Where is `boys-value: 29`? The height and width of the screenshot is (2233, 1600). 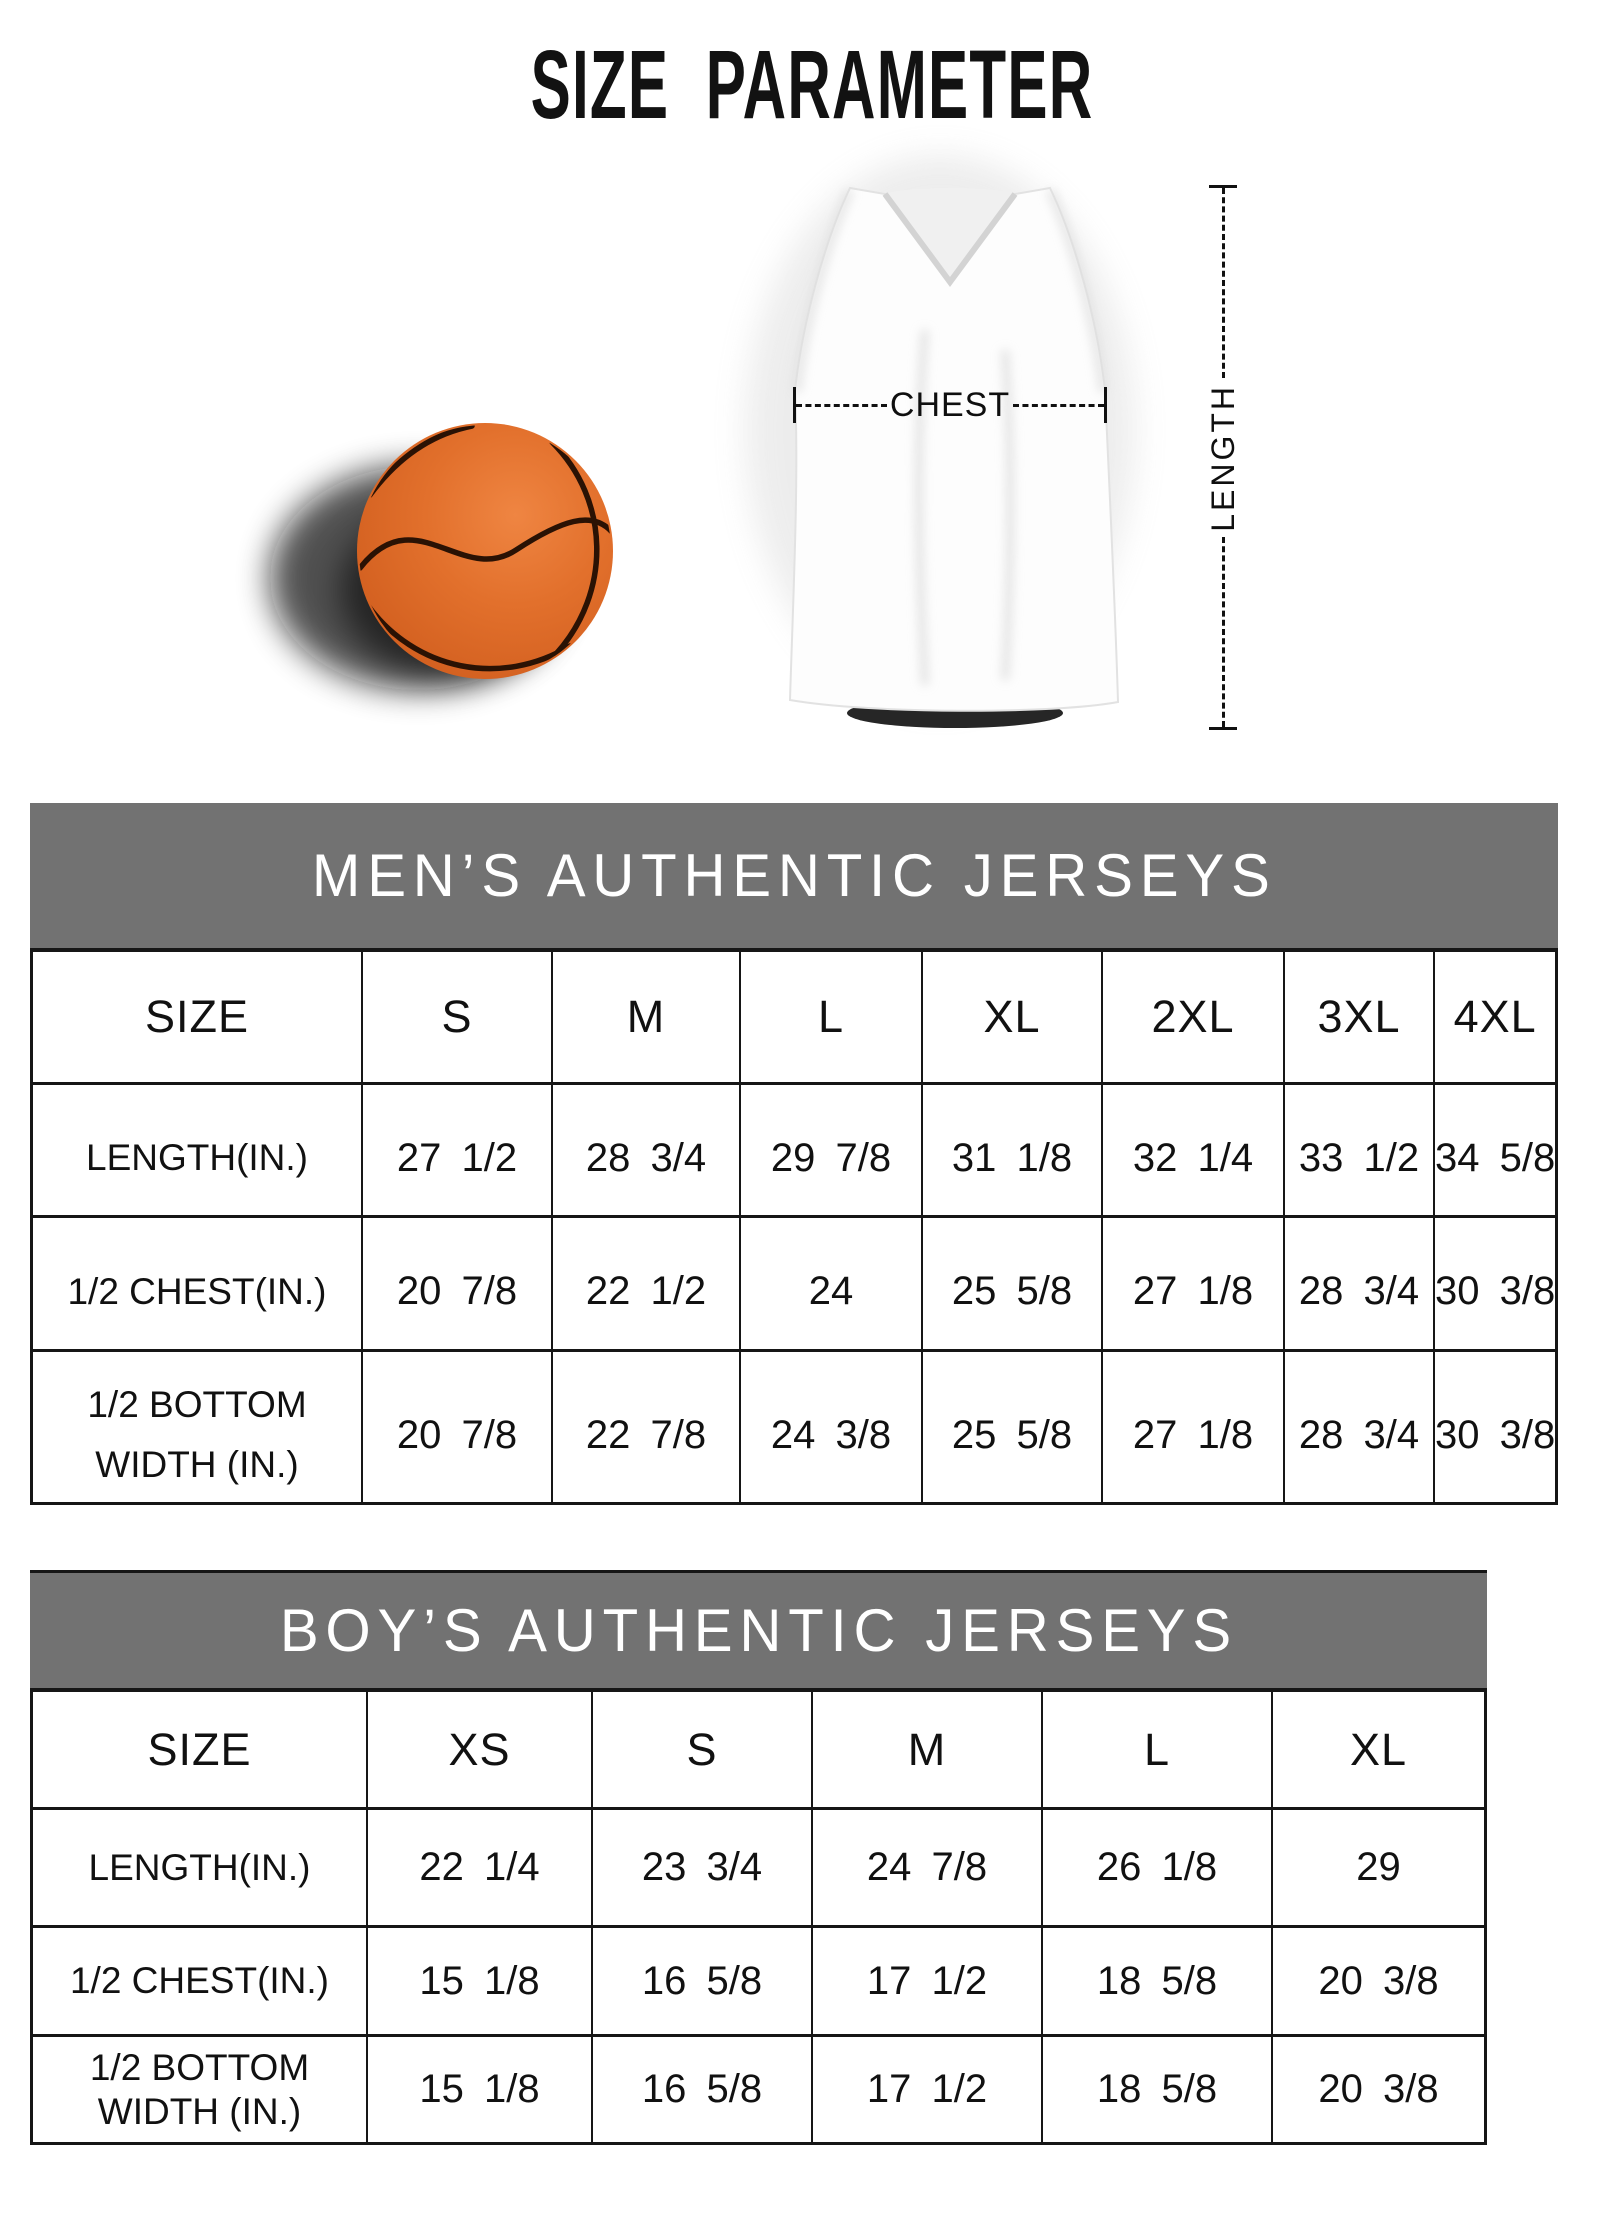 boys-value: 29 is located at coordinates (1378, 1867).